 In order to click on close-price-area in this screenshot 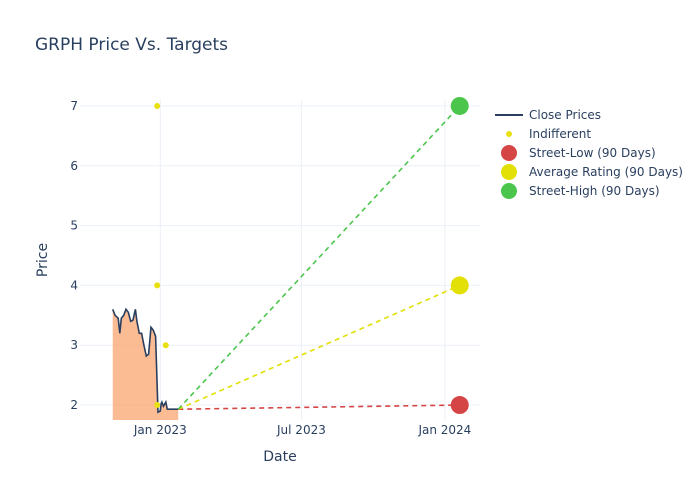, I will do `click(145, 364)`.